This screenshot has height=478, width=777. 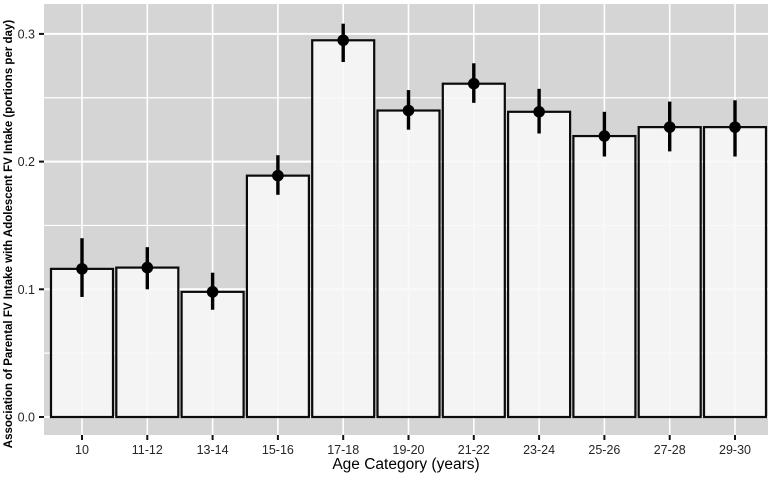 What do you see at coordinates (474, 450) in the screenshot?
I see `x-tick-label: 21-22` at bounding box center [474, 450].